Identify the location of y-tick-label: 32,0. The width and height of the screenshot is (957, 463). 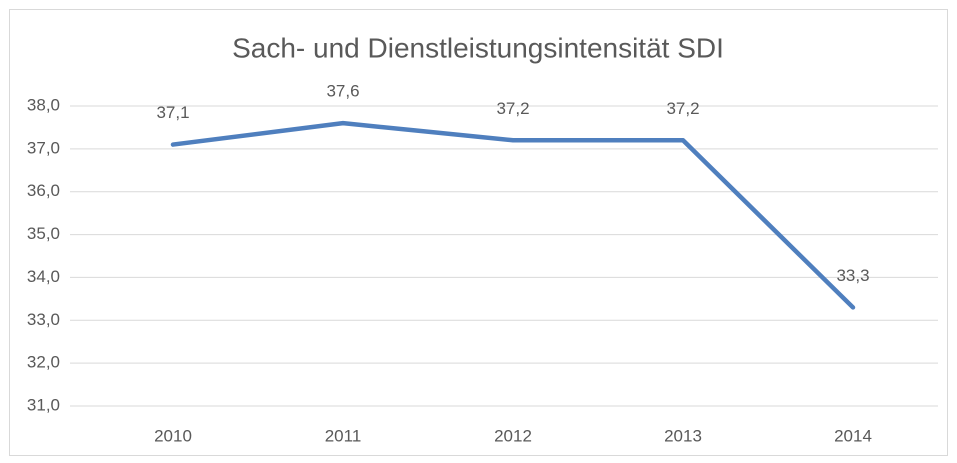
(43, 362).